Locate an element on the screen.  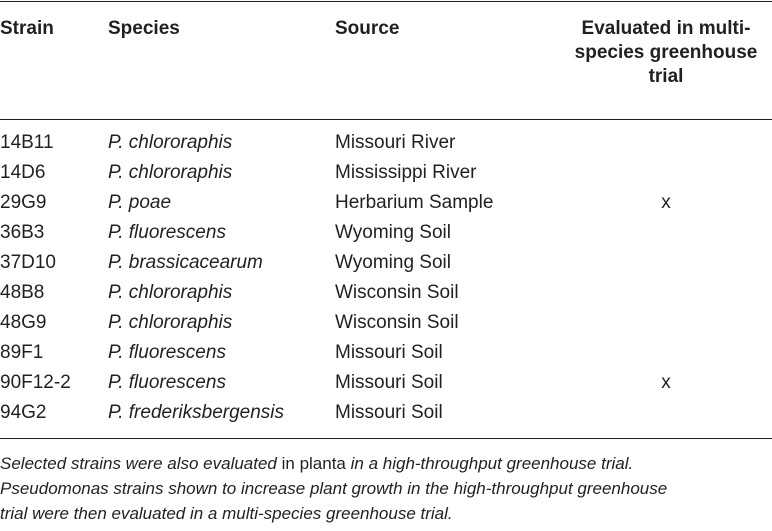
table-row: 48G9 P. chlororaphis Wisconsin Soil is located at coordinates (386, 323).